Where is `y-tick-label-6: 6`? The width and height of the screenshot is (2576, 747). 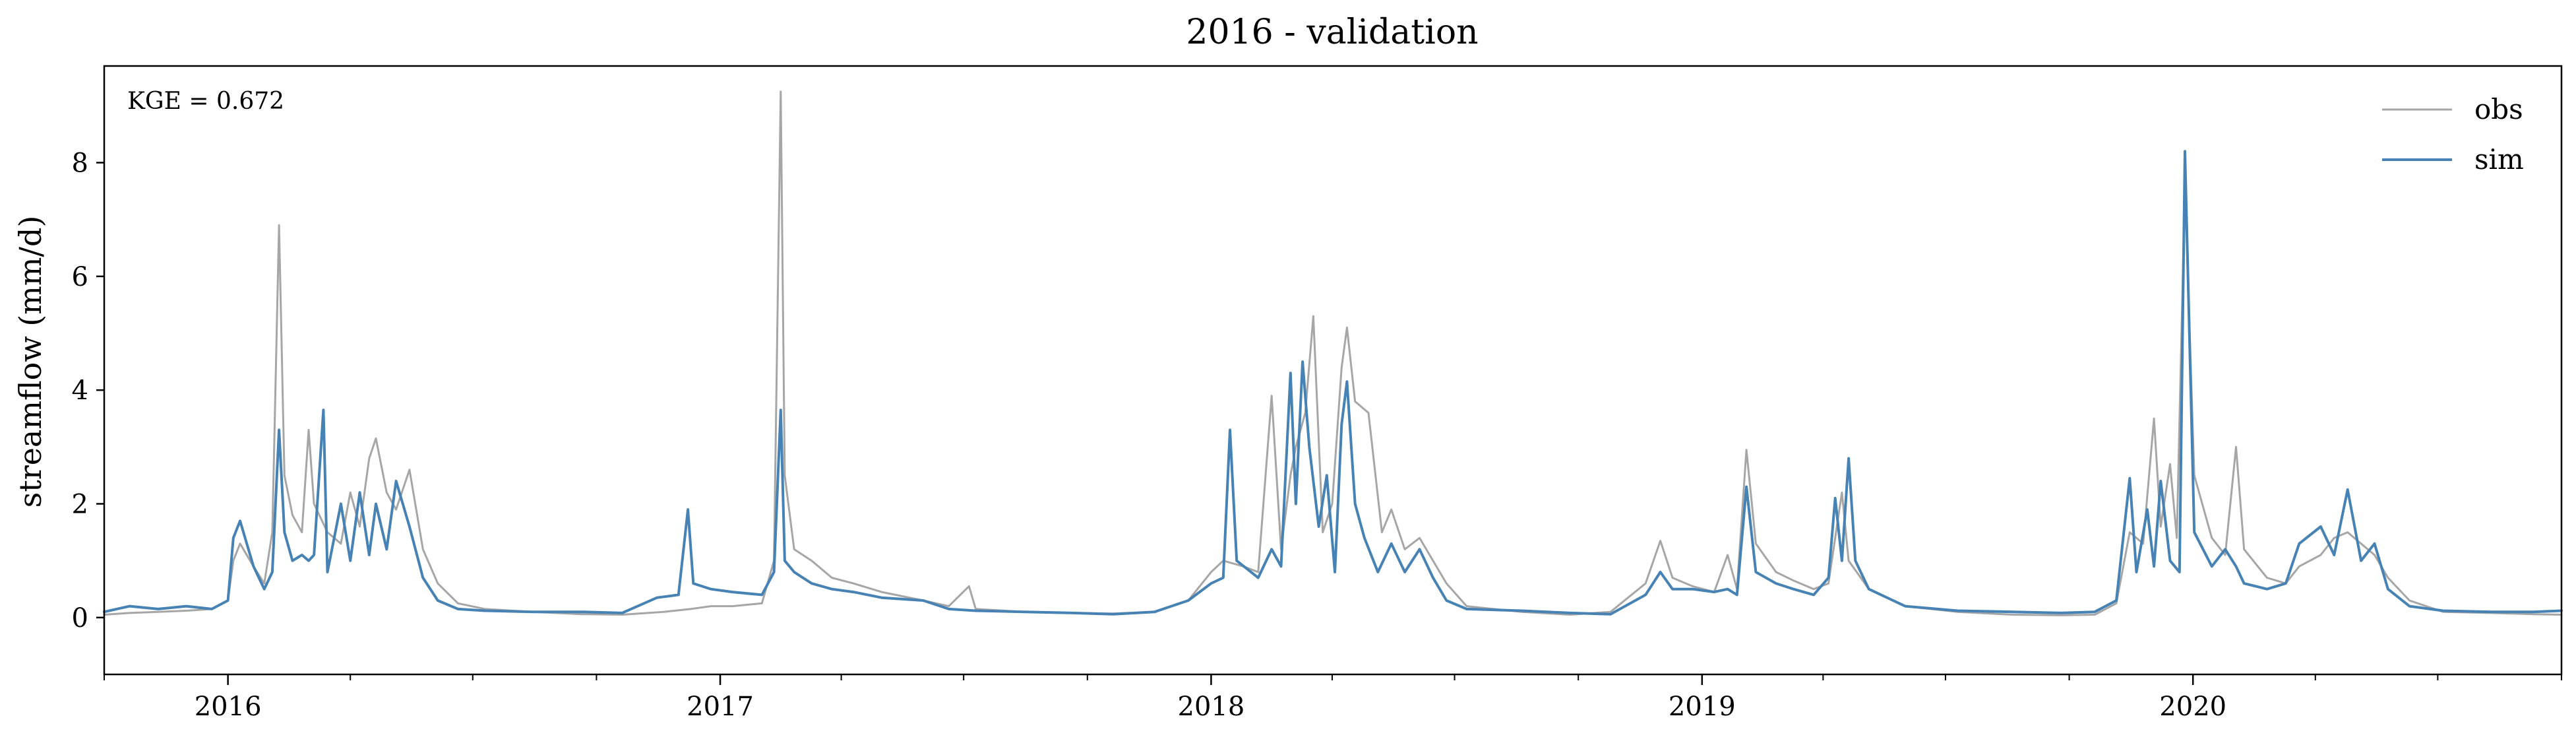
y-tick-label-6: 6 is located at coordinates (80, 277).